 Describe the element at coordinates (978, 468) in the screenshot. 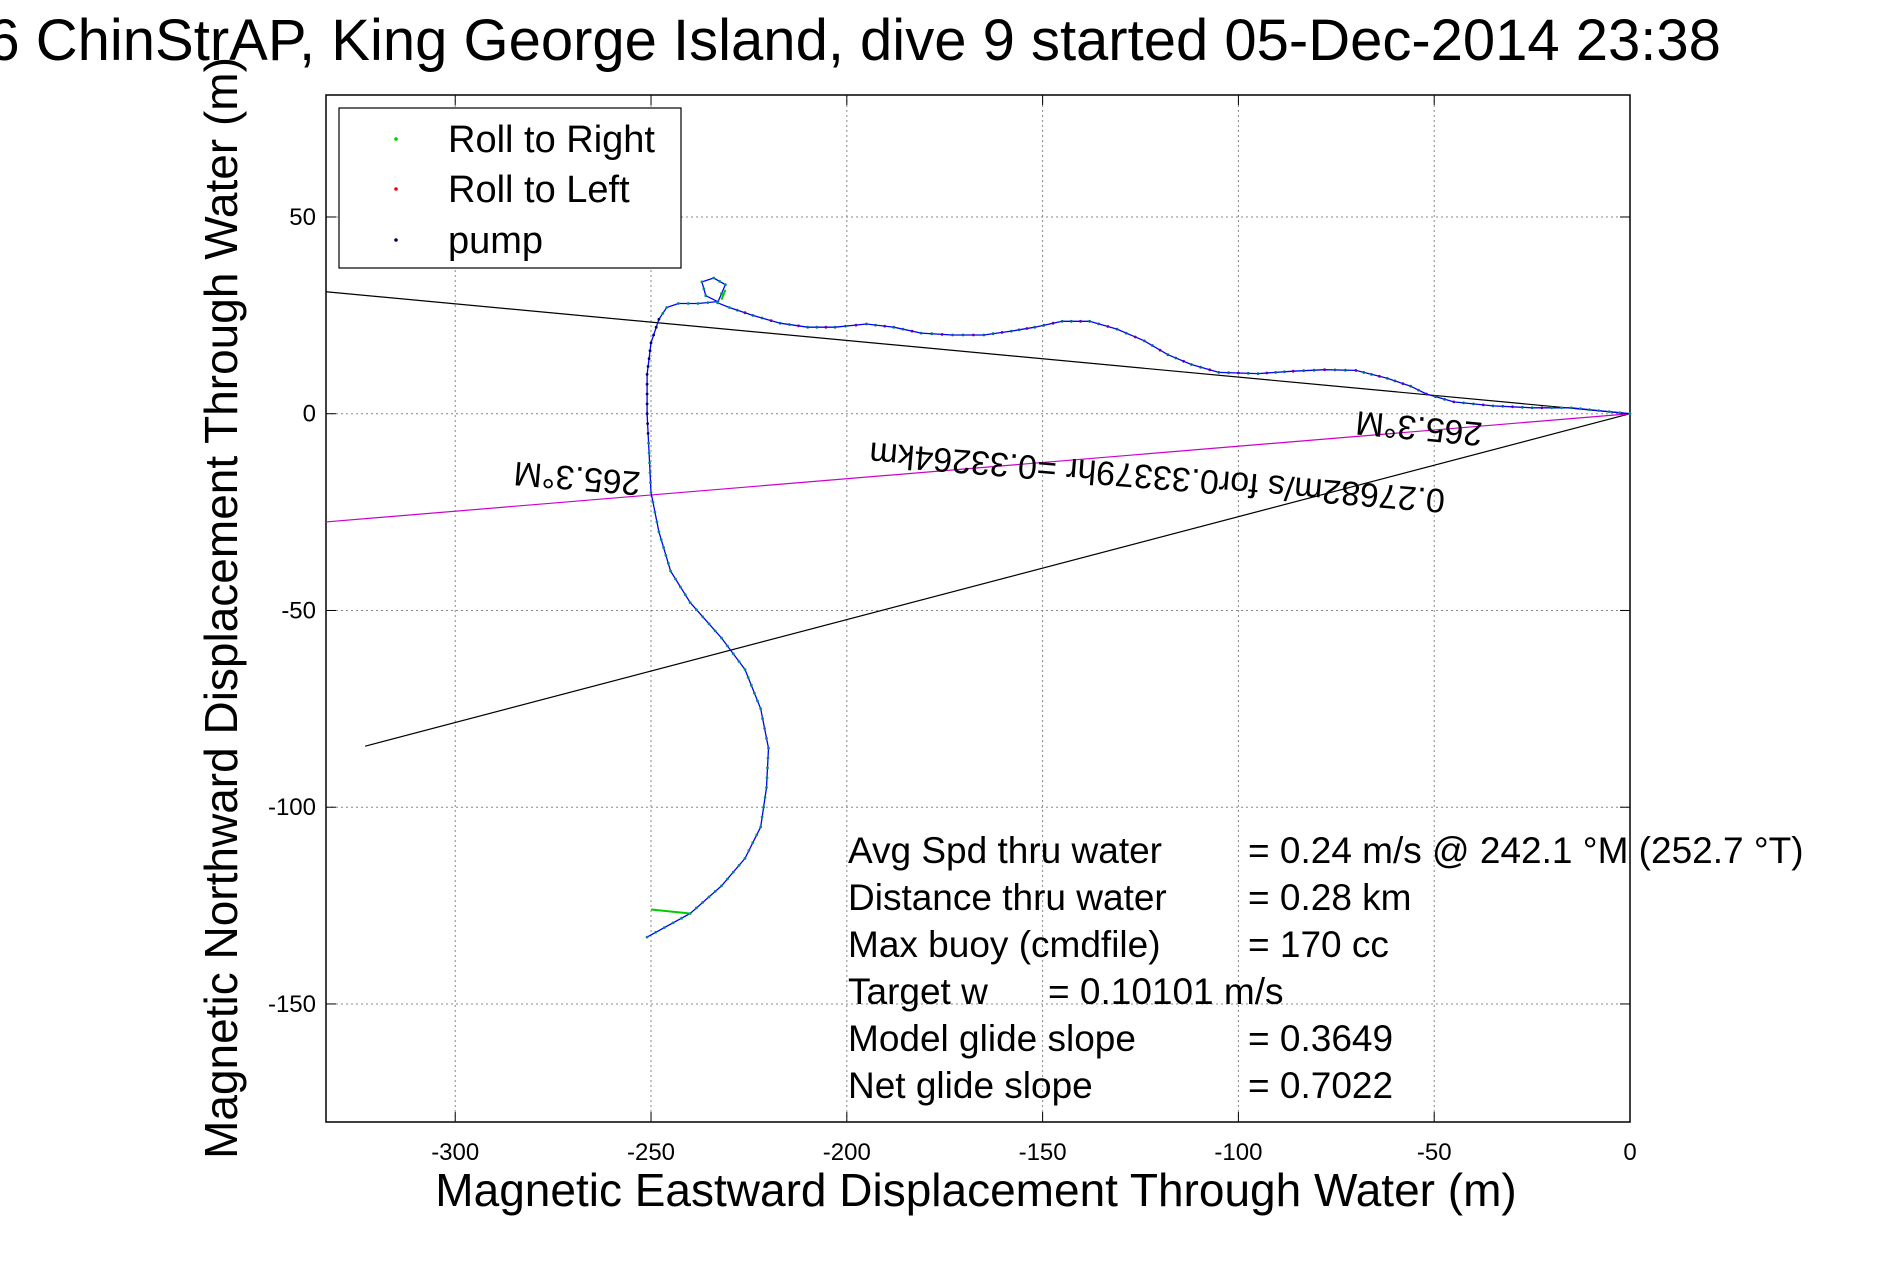

I see `current-line-line` at that location.